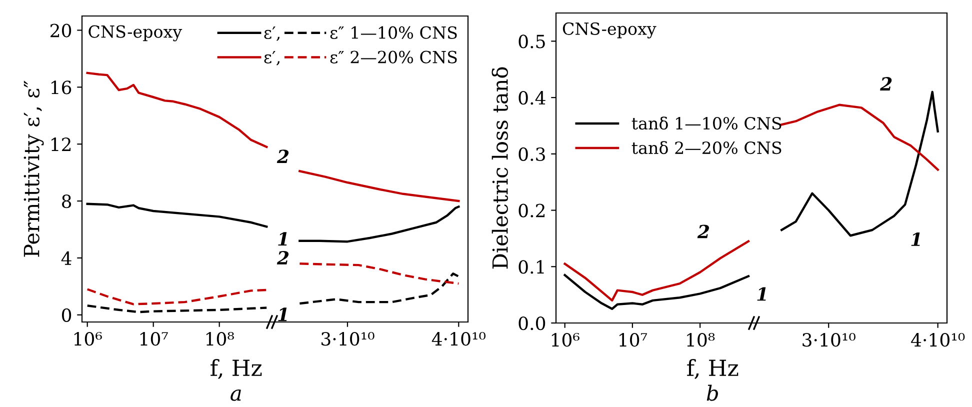 This screenshot has height=407, width=972. What do you see at coordinates (707, 147) in the screenshot?
I see `legend-label: tanδ 2—20% CNS` at bounding box center [707, 147].